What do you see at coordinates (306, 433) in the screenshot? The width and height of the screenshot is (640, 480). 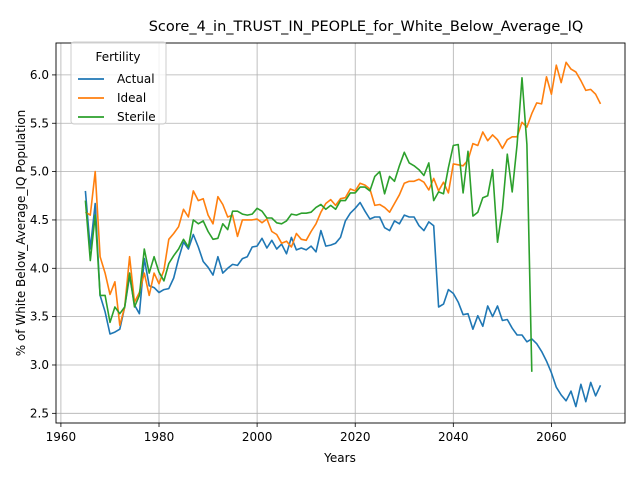 I see `x-axis: 1960 1980 2000 2020 2040 2060` at bounding box center [306, 433].